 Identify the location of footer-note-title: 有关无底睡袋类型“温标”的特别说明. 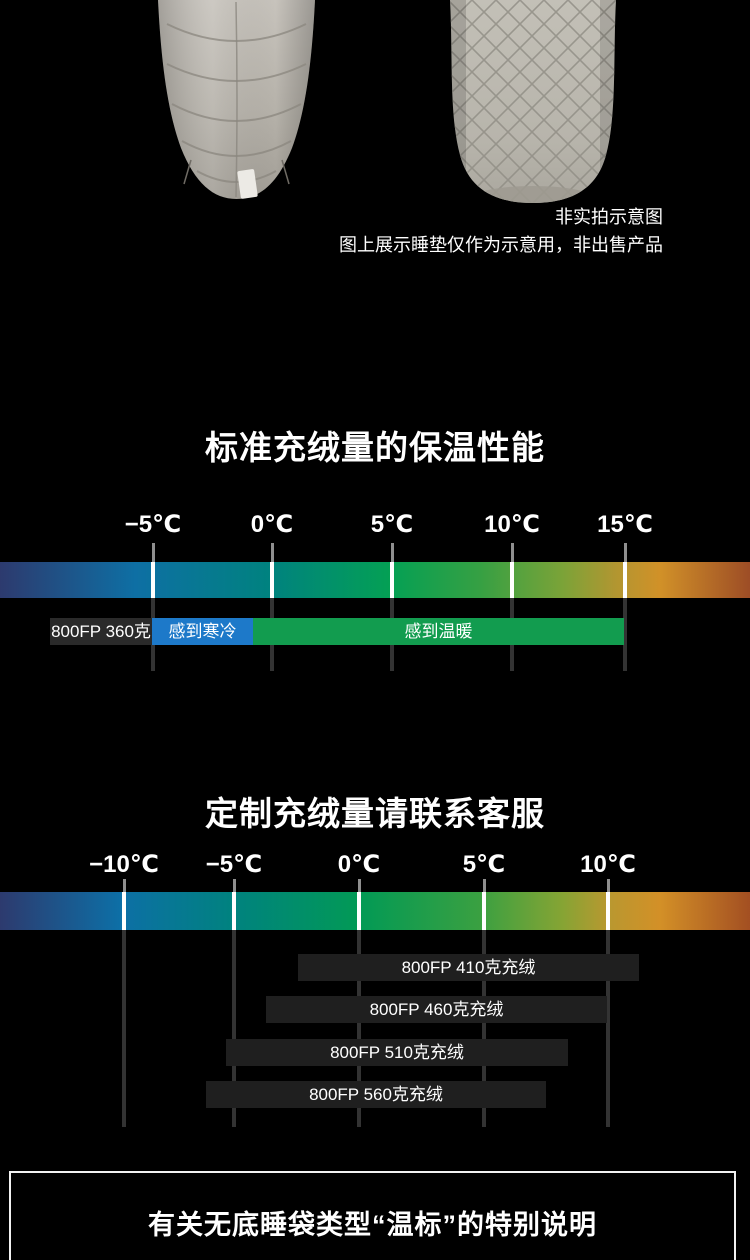
(372, 1225).